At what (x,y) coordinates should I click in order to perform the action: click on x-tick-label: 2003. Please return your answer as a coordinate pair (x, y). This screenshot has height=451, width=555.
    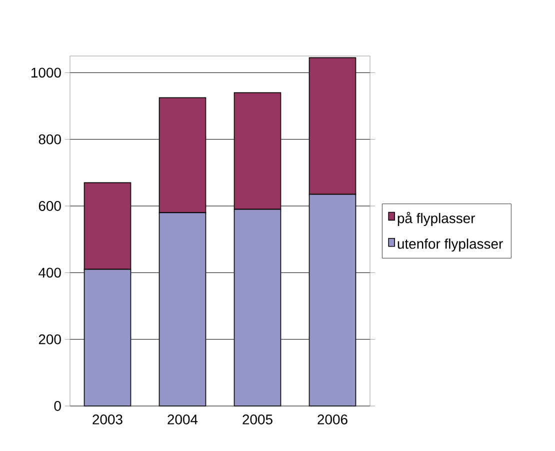
    Looking at the image, I should click on (107, 419).